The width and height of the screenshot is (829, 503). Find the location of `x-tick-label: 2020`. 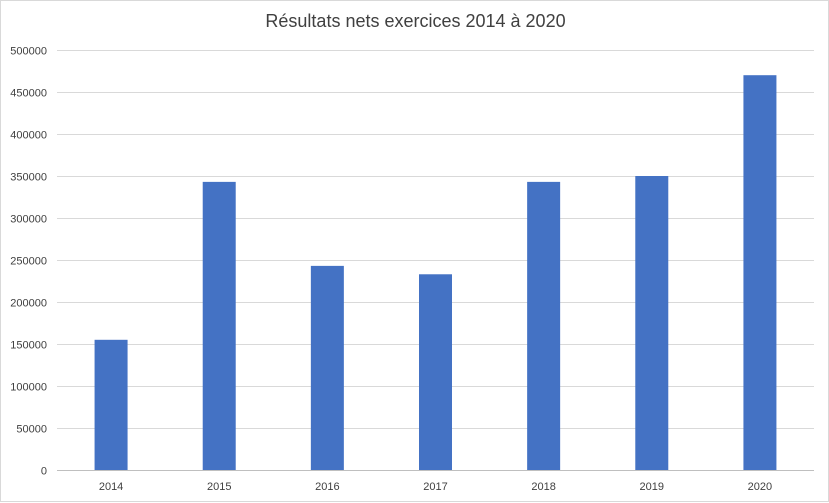

x-tick-label: 2020 is located at coordinates (760, 487).